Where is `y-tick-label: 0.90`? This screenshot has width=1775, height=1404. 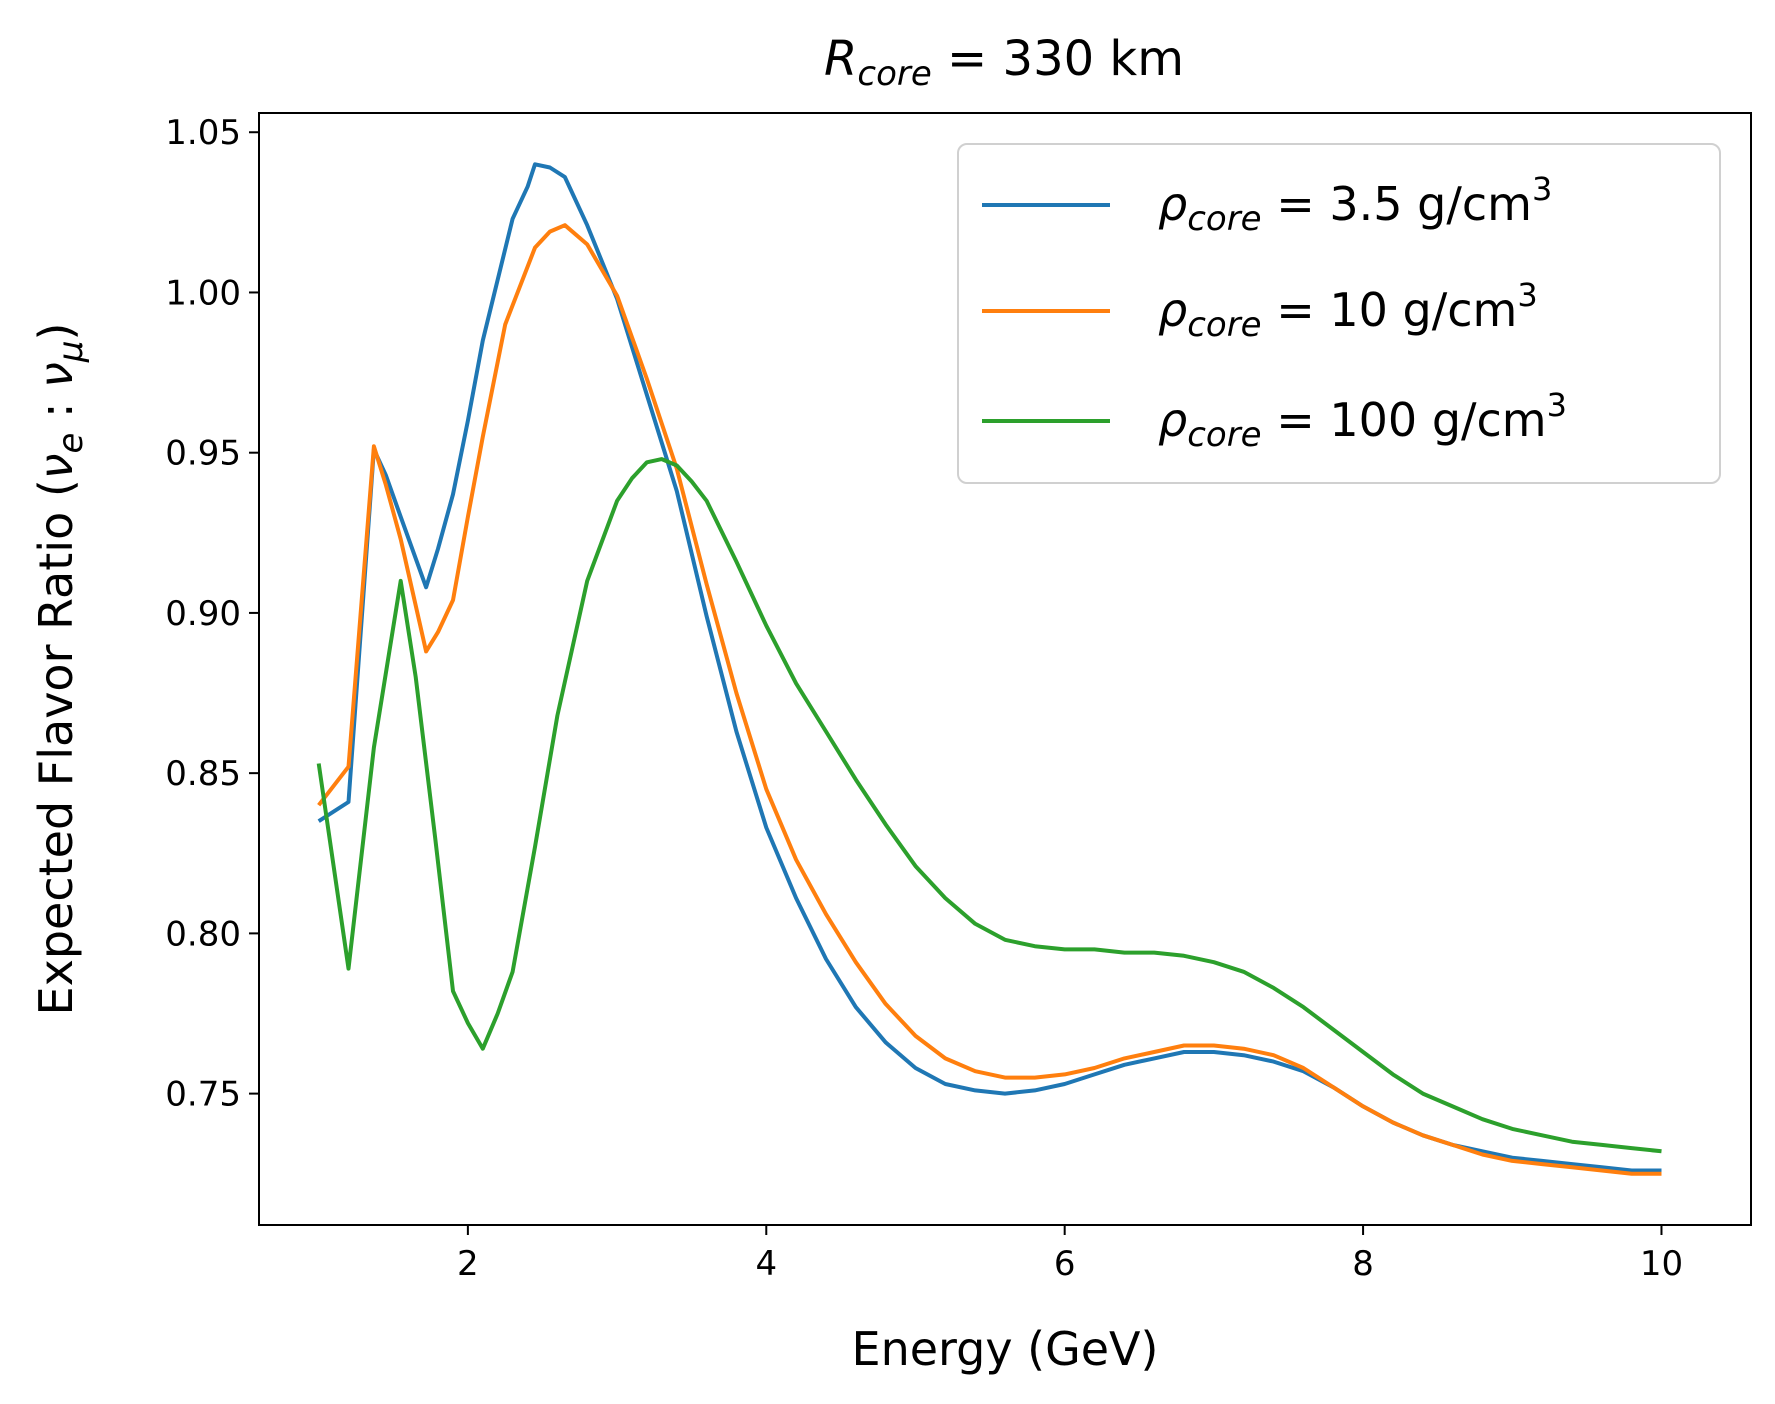
y-tick-label: 0.90 is located at coordinates (203, 614).